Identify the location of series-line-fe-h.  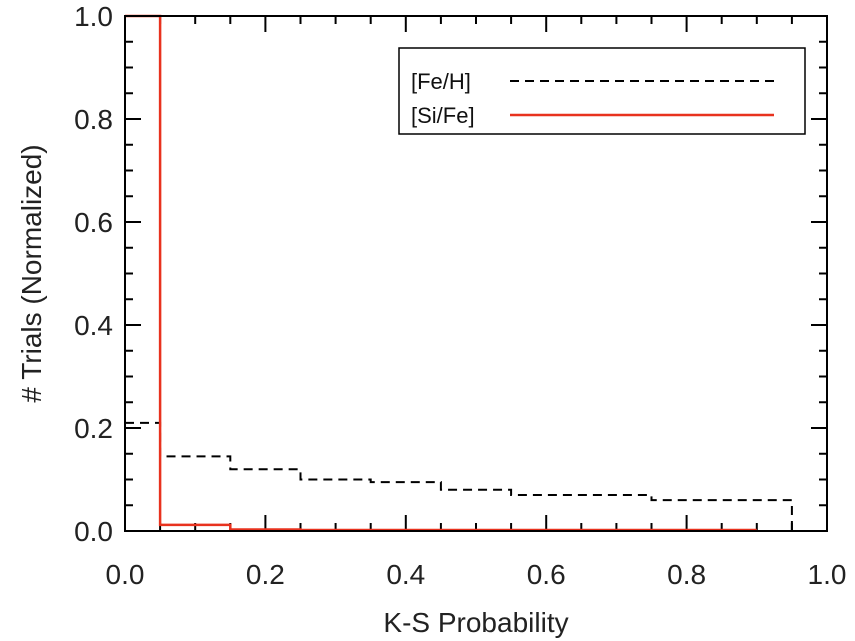
(459, 476).